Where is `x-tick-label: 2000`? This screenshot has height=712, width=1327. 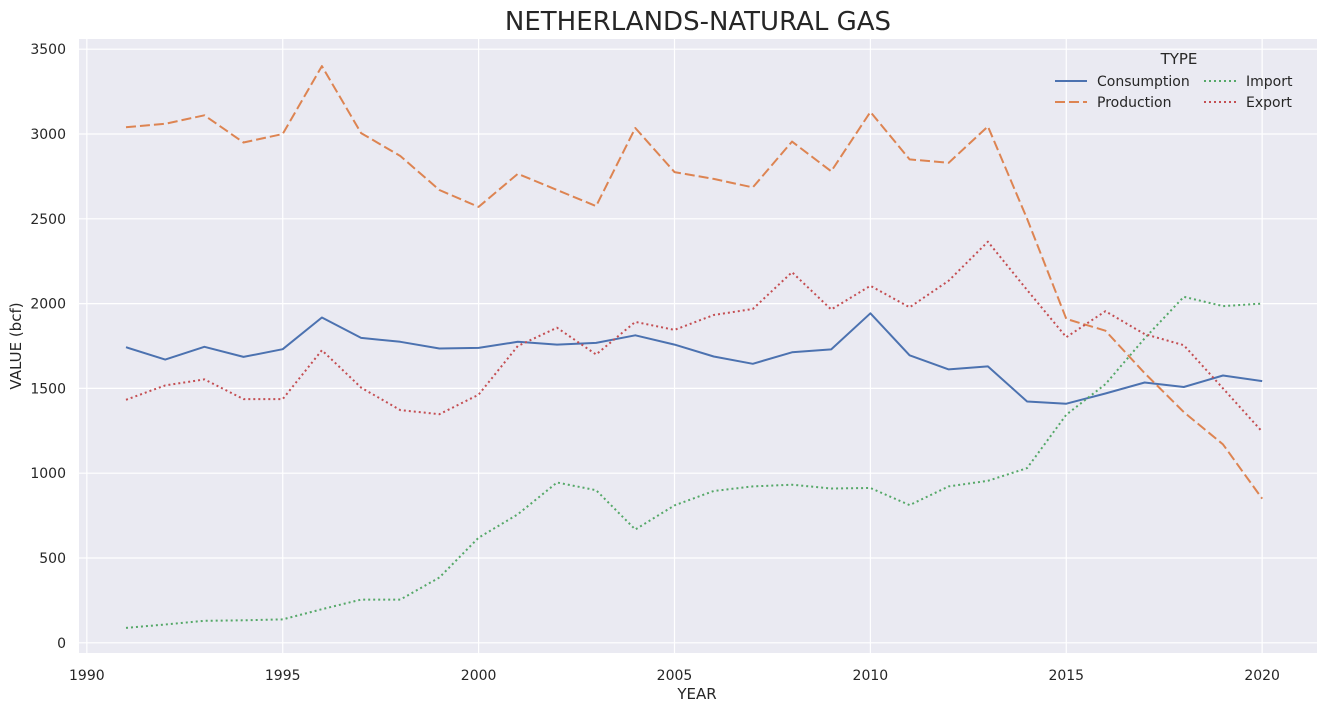 x-tick-label: 2000 is located at coordinates (479, 676).